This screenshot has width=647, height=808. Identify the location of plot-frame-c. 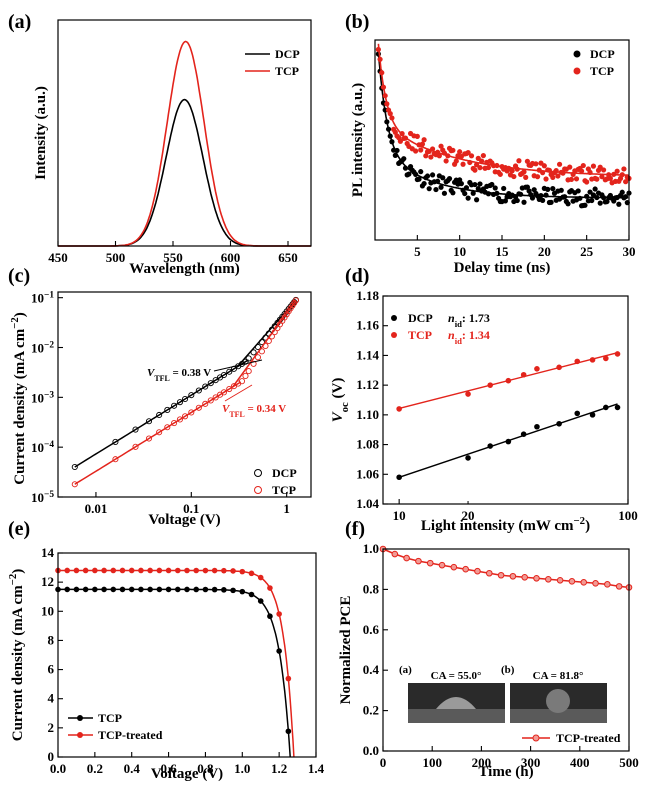
(184, 394).